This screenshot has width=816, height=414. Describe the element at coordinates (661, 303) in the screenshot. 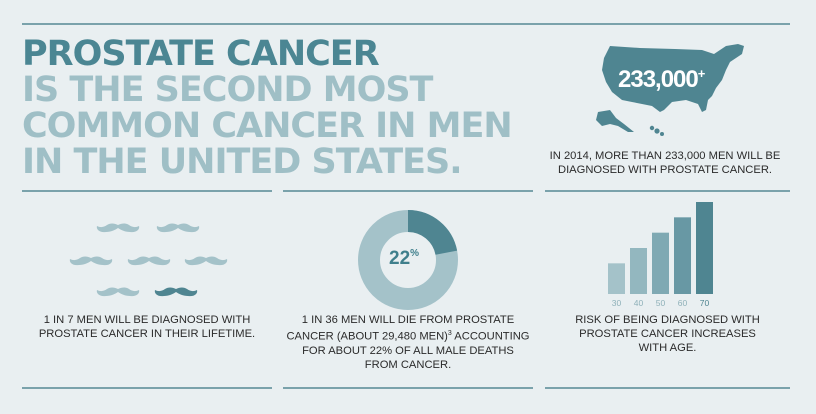

I see `x-tick-label: 50` at that location.